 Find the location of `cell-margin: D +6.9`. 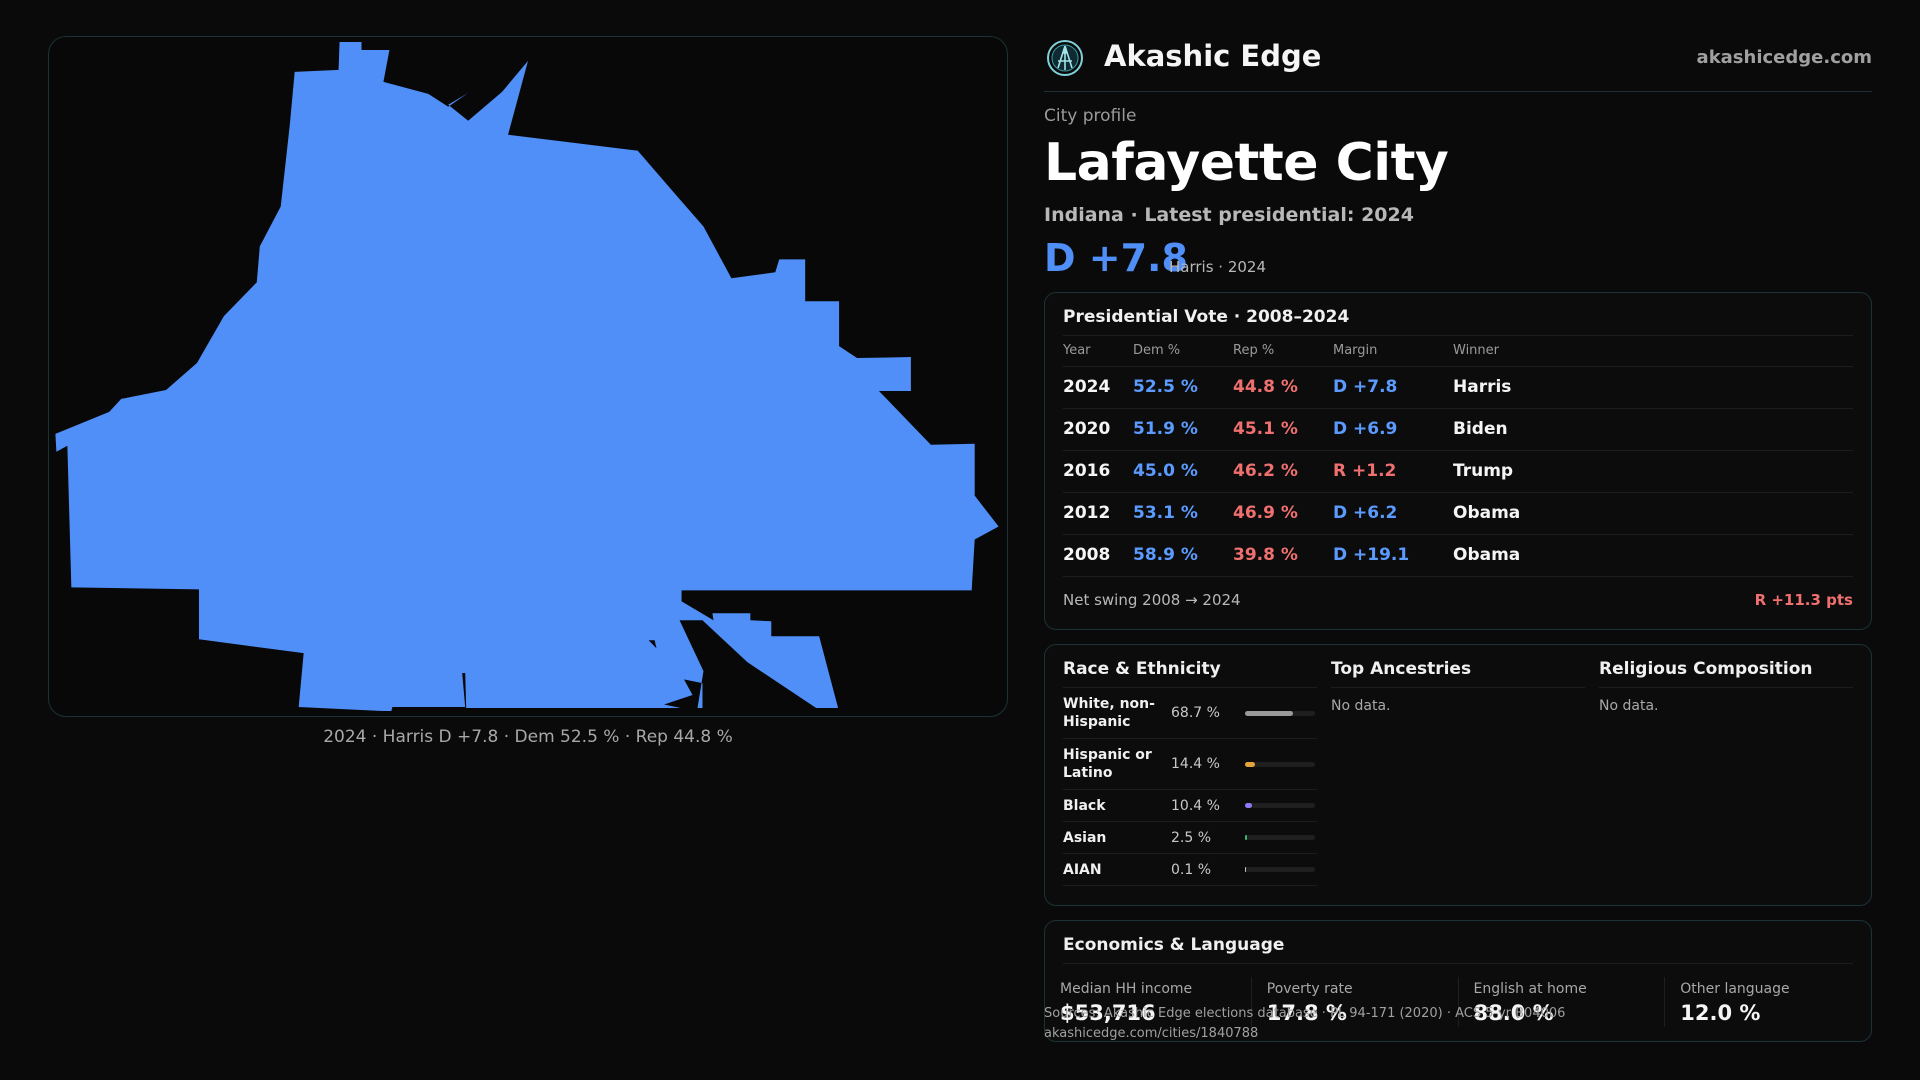

cell-margin: D +6.9 is located at coordinates (1393, 429).